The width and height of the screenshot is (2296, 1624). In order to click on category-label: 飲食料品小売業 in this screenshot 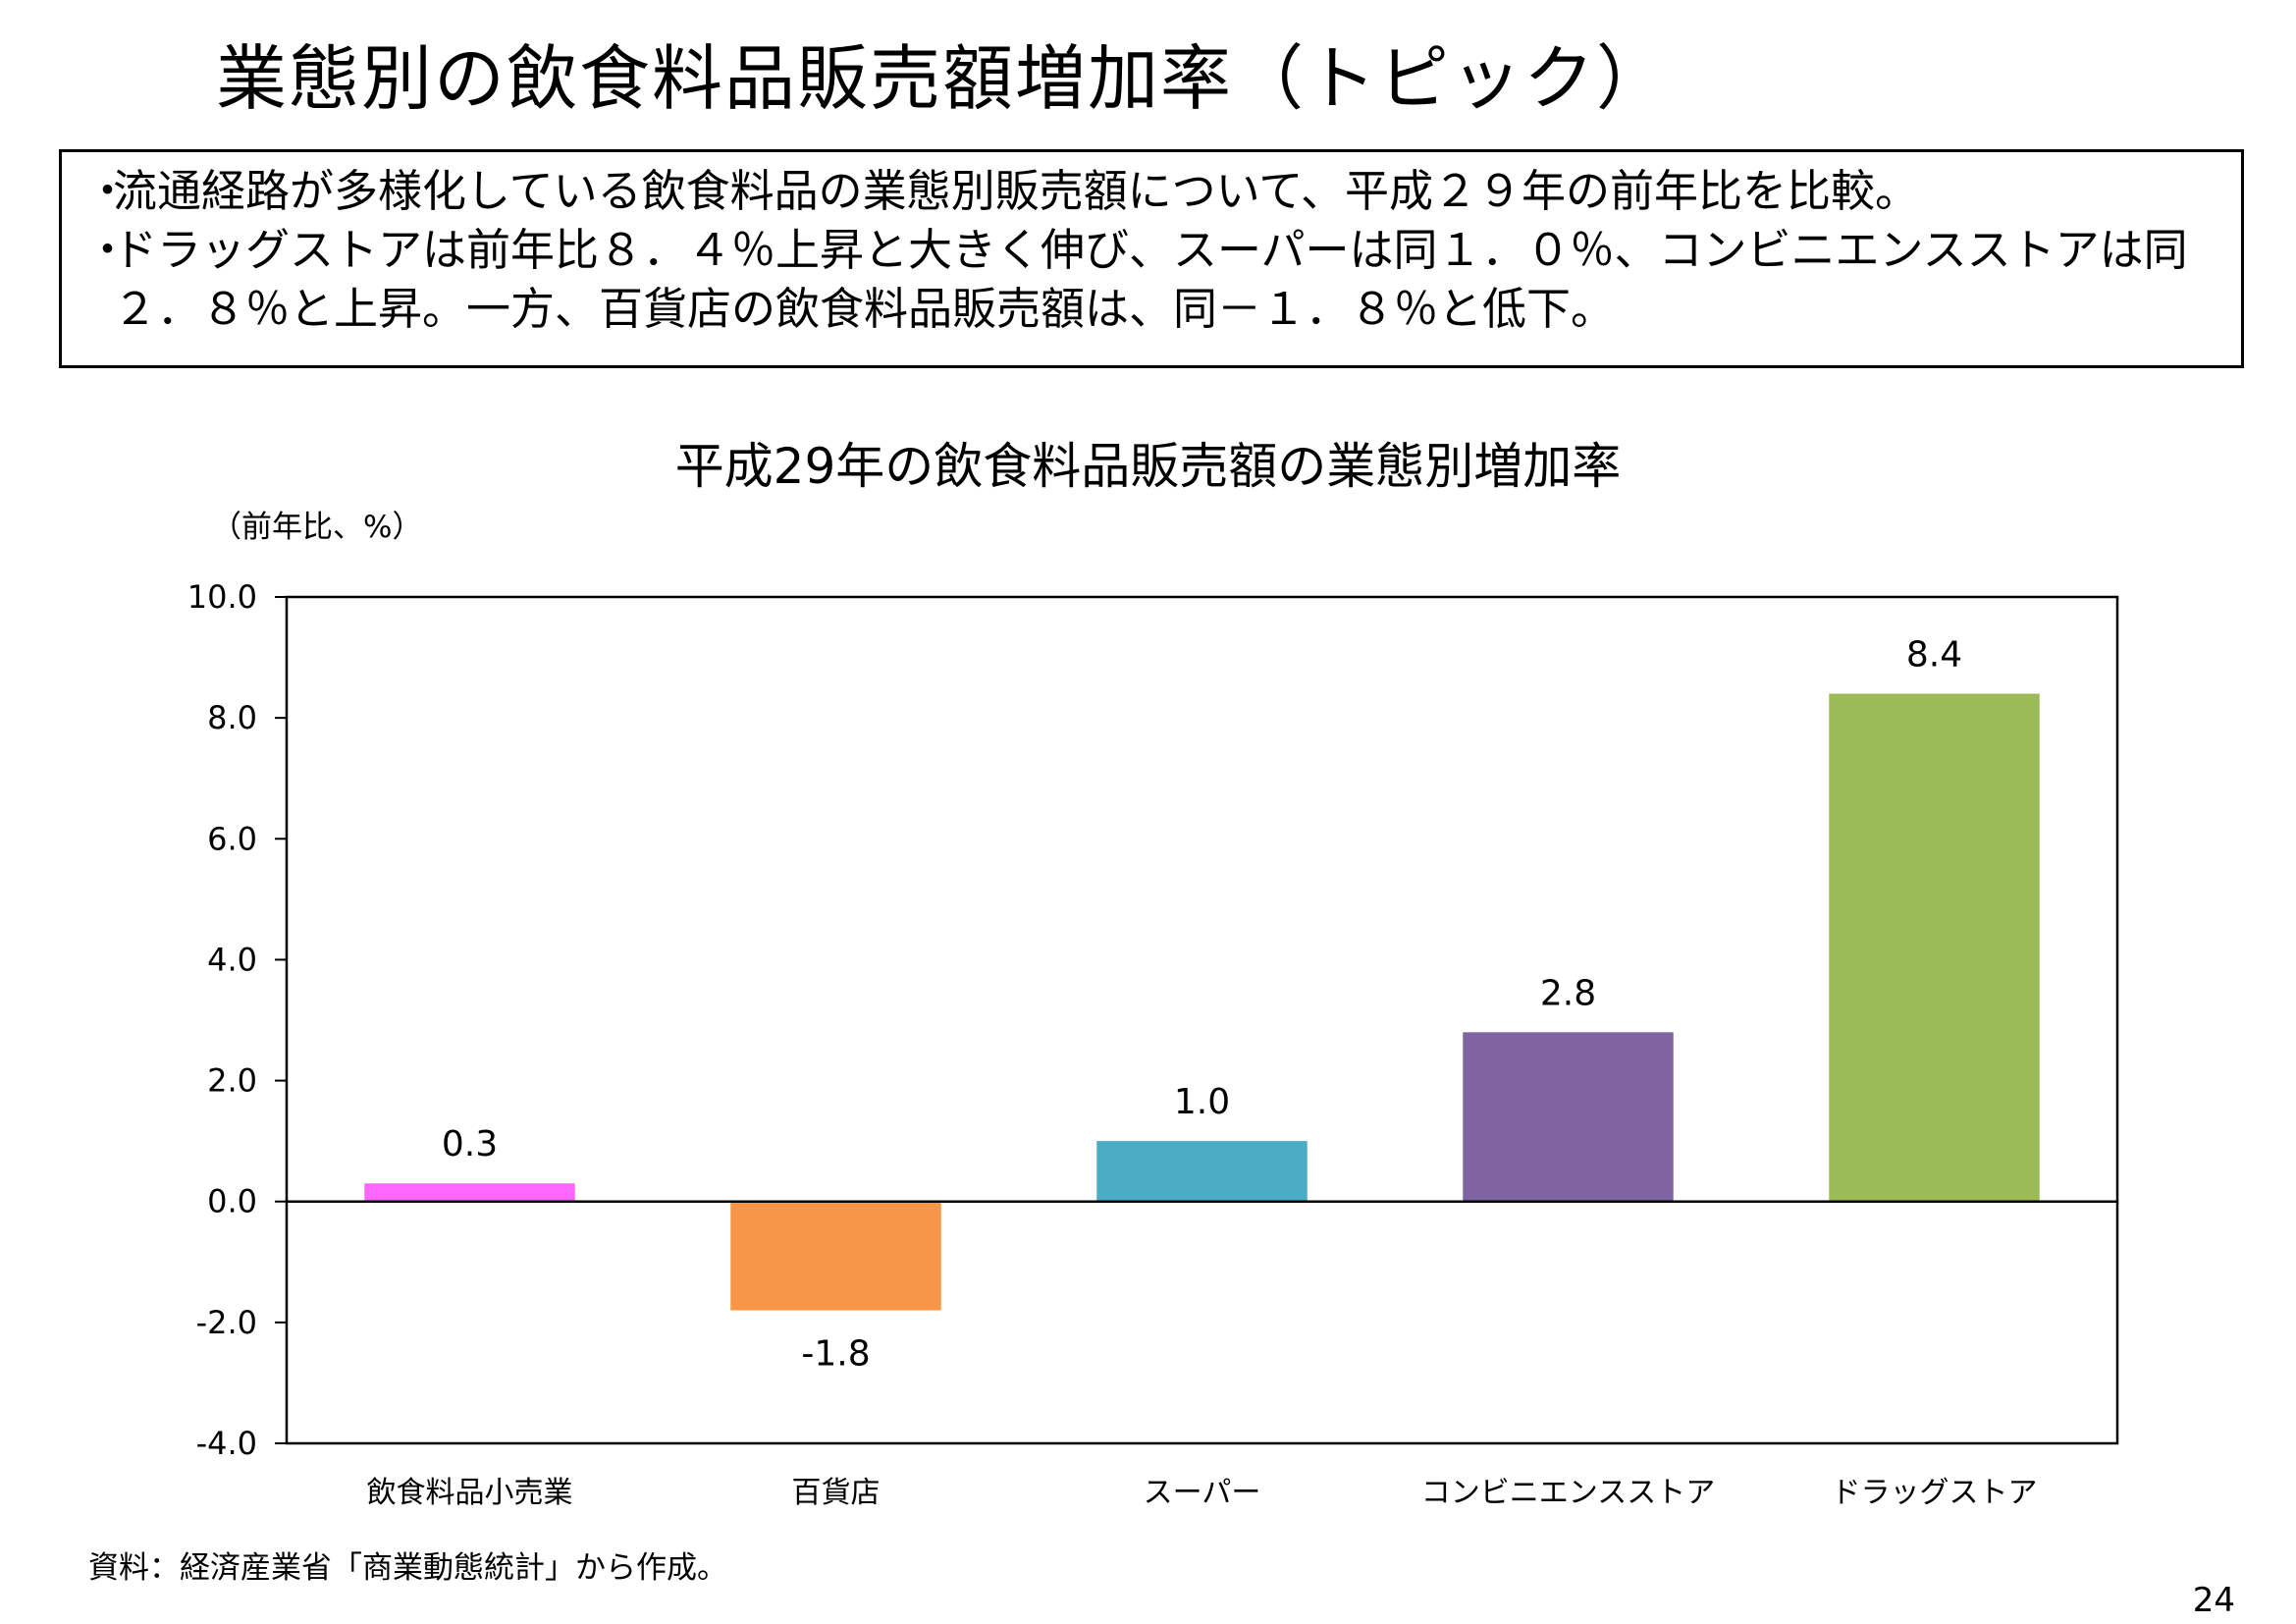, I will do `click(470, 1493)`.